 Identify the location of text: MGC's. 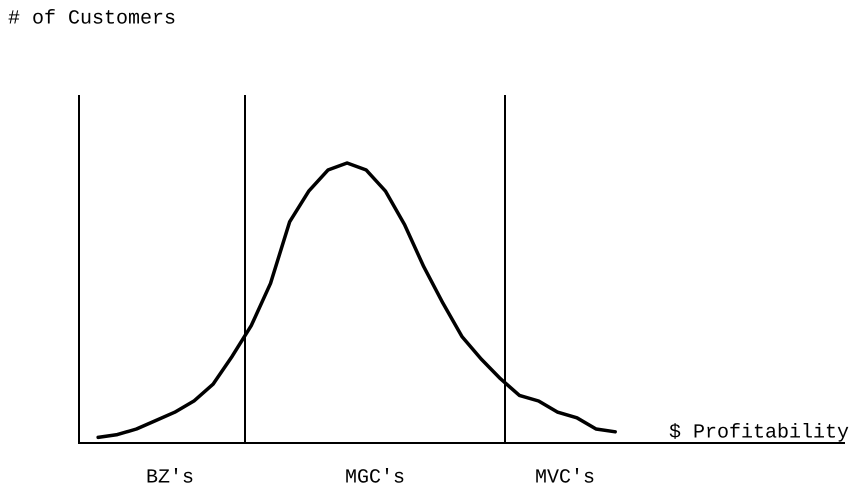
(375, 478).